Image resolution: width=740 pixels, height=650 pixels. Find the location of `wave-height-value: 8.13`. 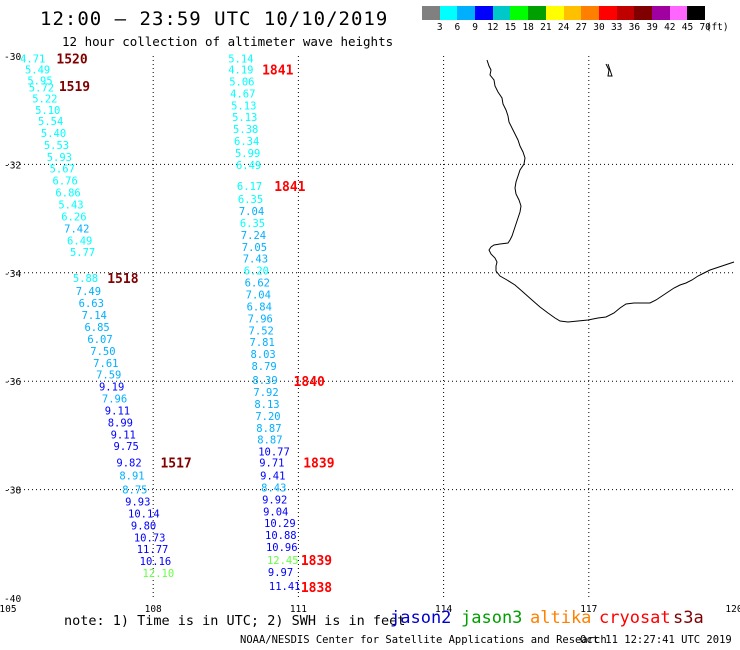

wave-height-value: 8.13 is located at coordinates (266, 405).